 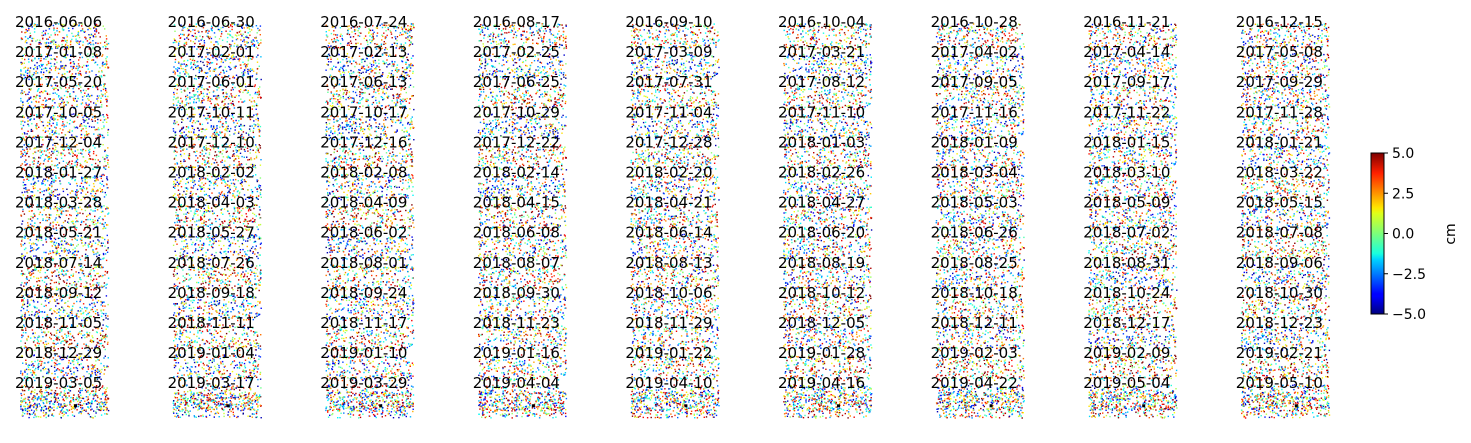 What do you see at coordinates (668, 22) in the screenshot?
I see `panel-date-label: 2016-09-10` at bounding box center [668, 22].